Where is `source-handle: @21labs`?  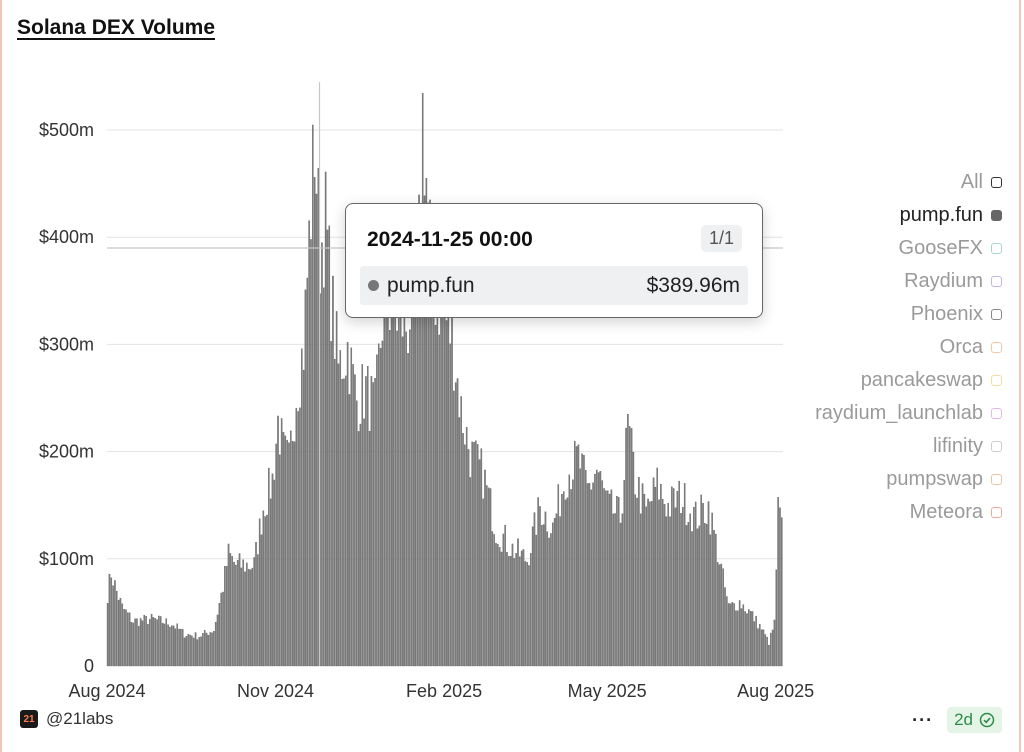 source-handle: @21labs is located at coordinates (80, 718).